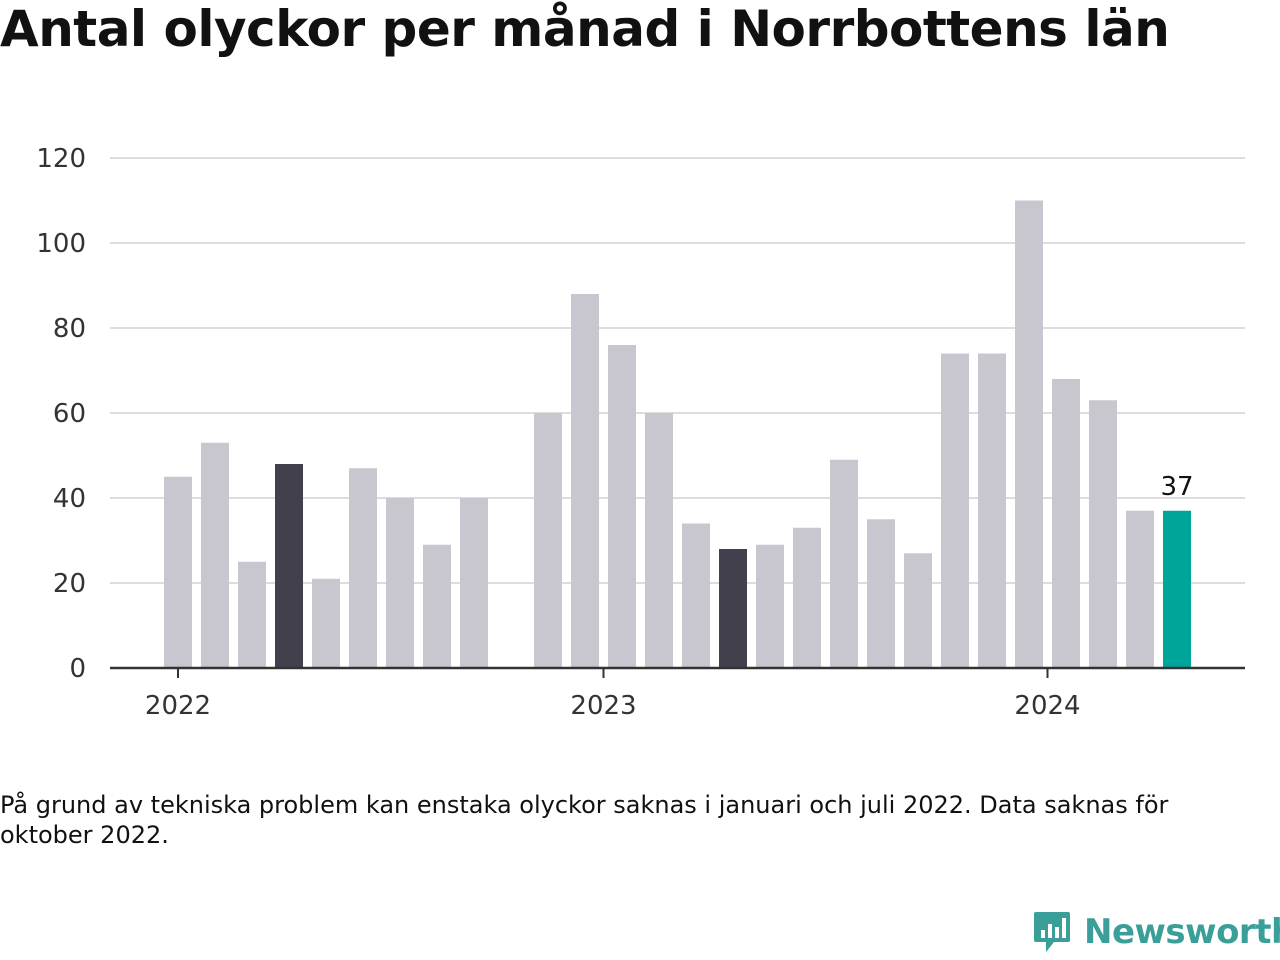  I want to click on logo-text: Newsworthy, so click(1182, 932).